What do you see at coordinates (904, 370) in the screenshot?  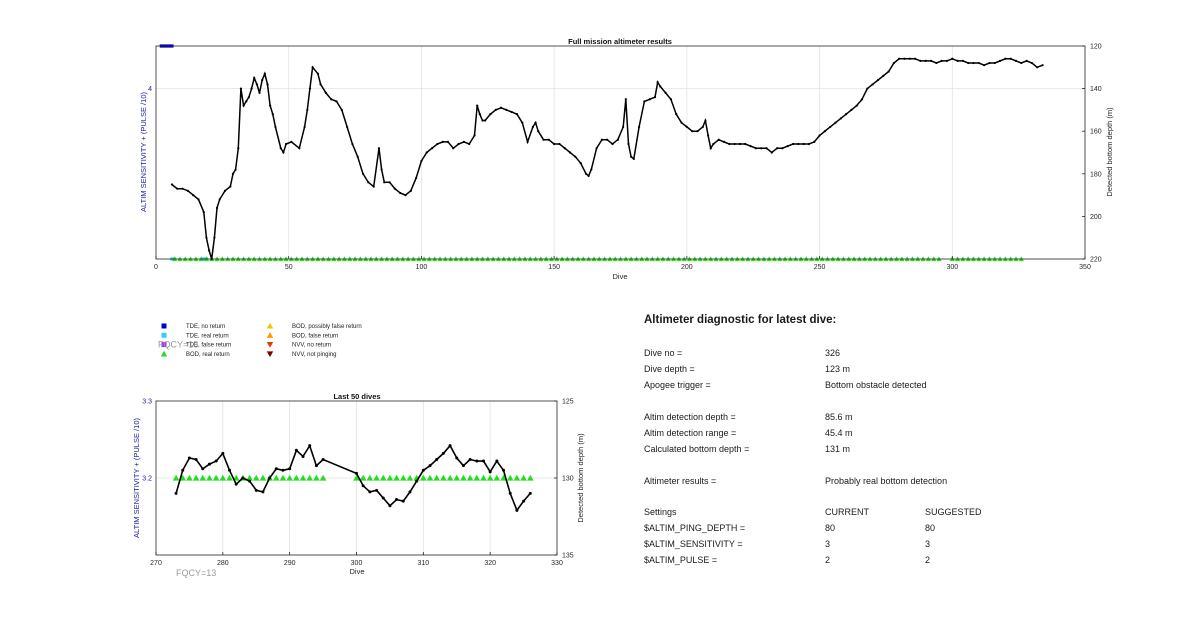 I see `diag-row-dive-depth: Dive depth = 123 m` at bounding box center [904, 370].